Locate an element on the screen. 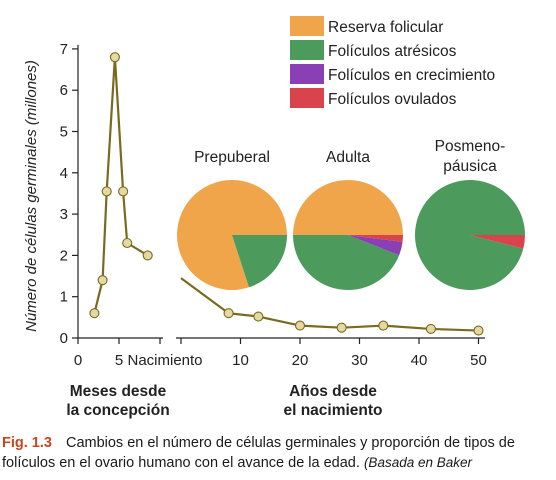 The height and width of the screenshot is (480, 556). pie-title: Posmeno- is located at coordinates (470, 146).